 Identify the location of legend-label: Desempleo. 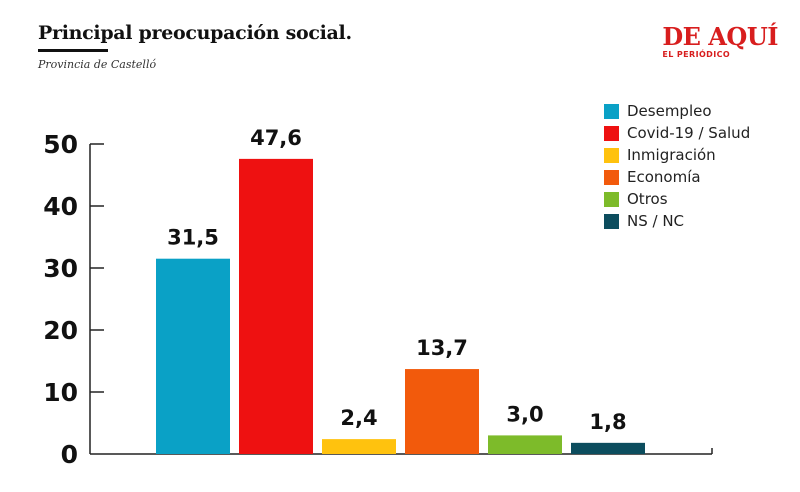
(669, 111).